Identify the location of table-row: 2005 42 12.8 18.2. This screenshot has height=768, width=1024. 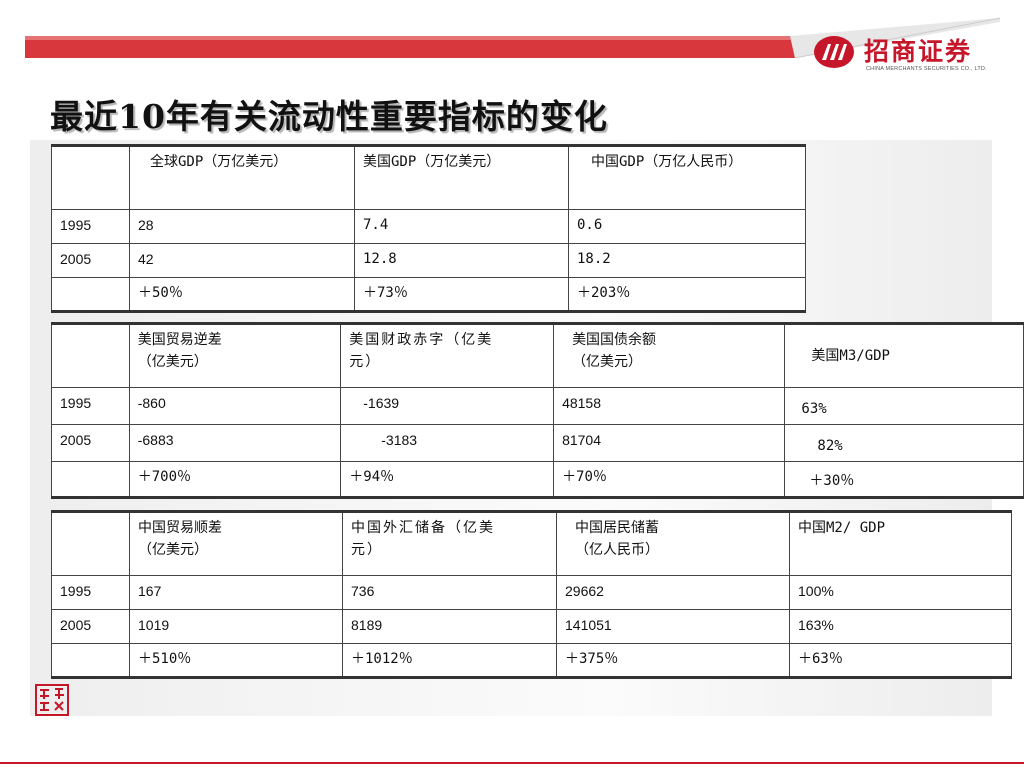
(428, 260).